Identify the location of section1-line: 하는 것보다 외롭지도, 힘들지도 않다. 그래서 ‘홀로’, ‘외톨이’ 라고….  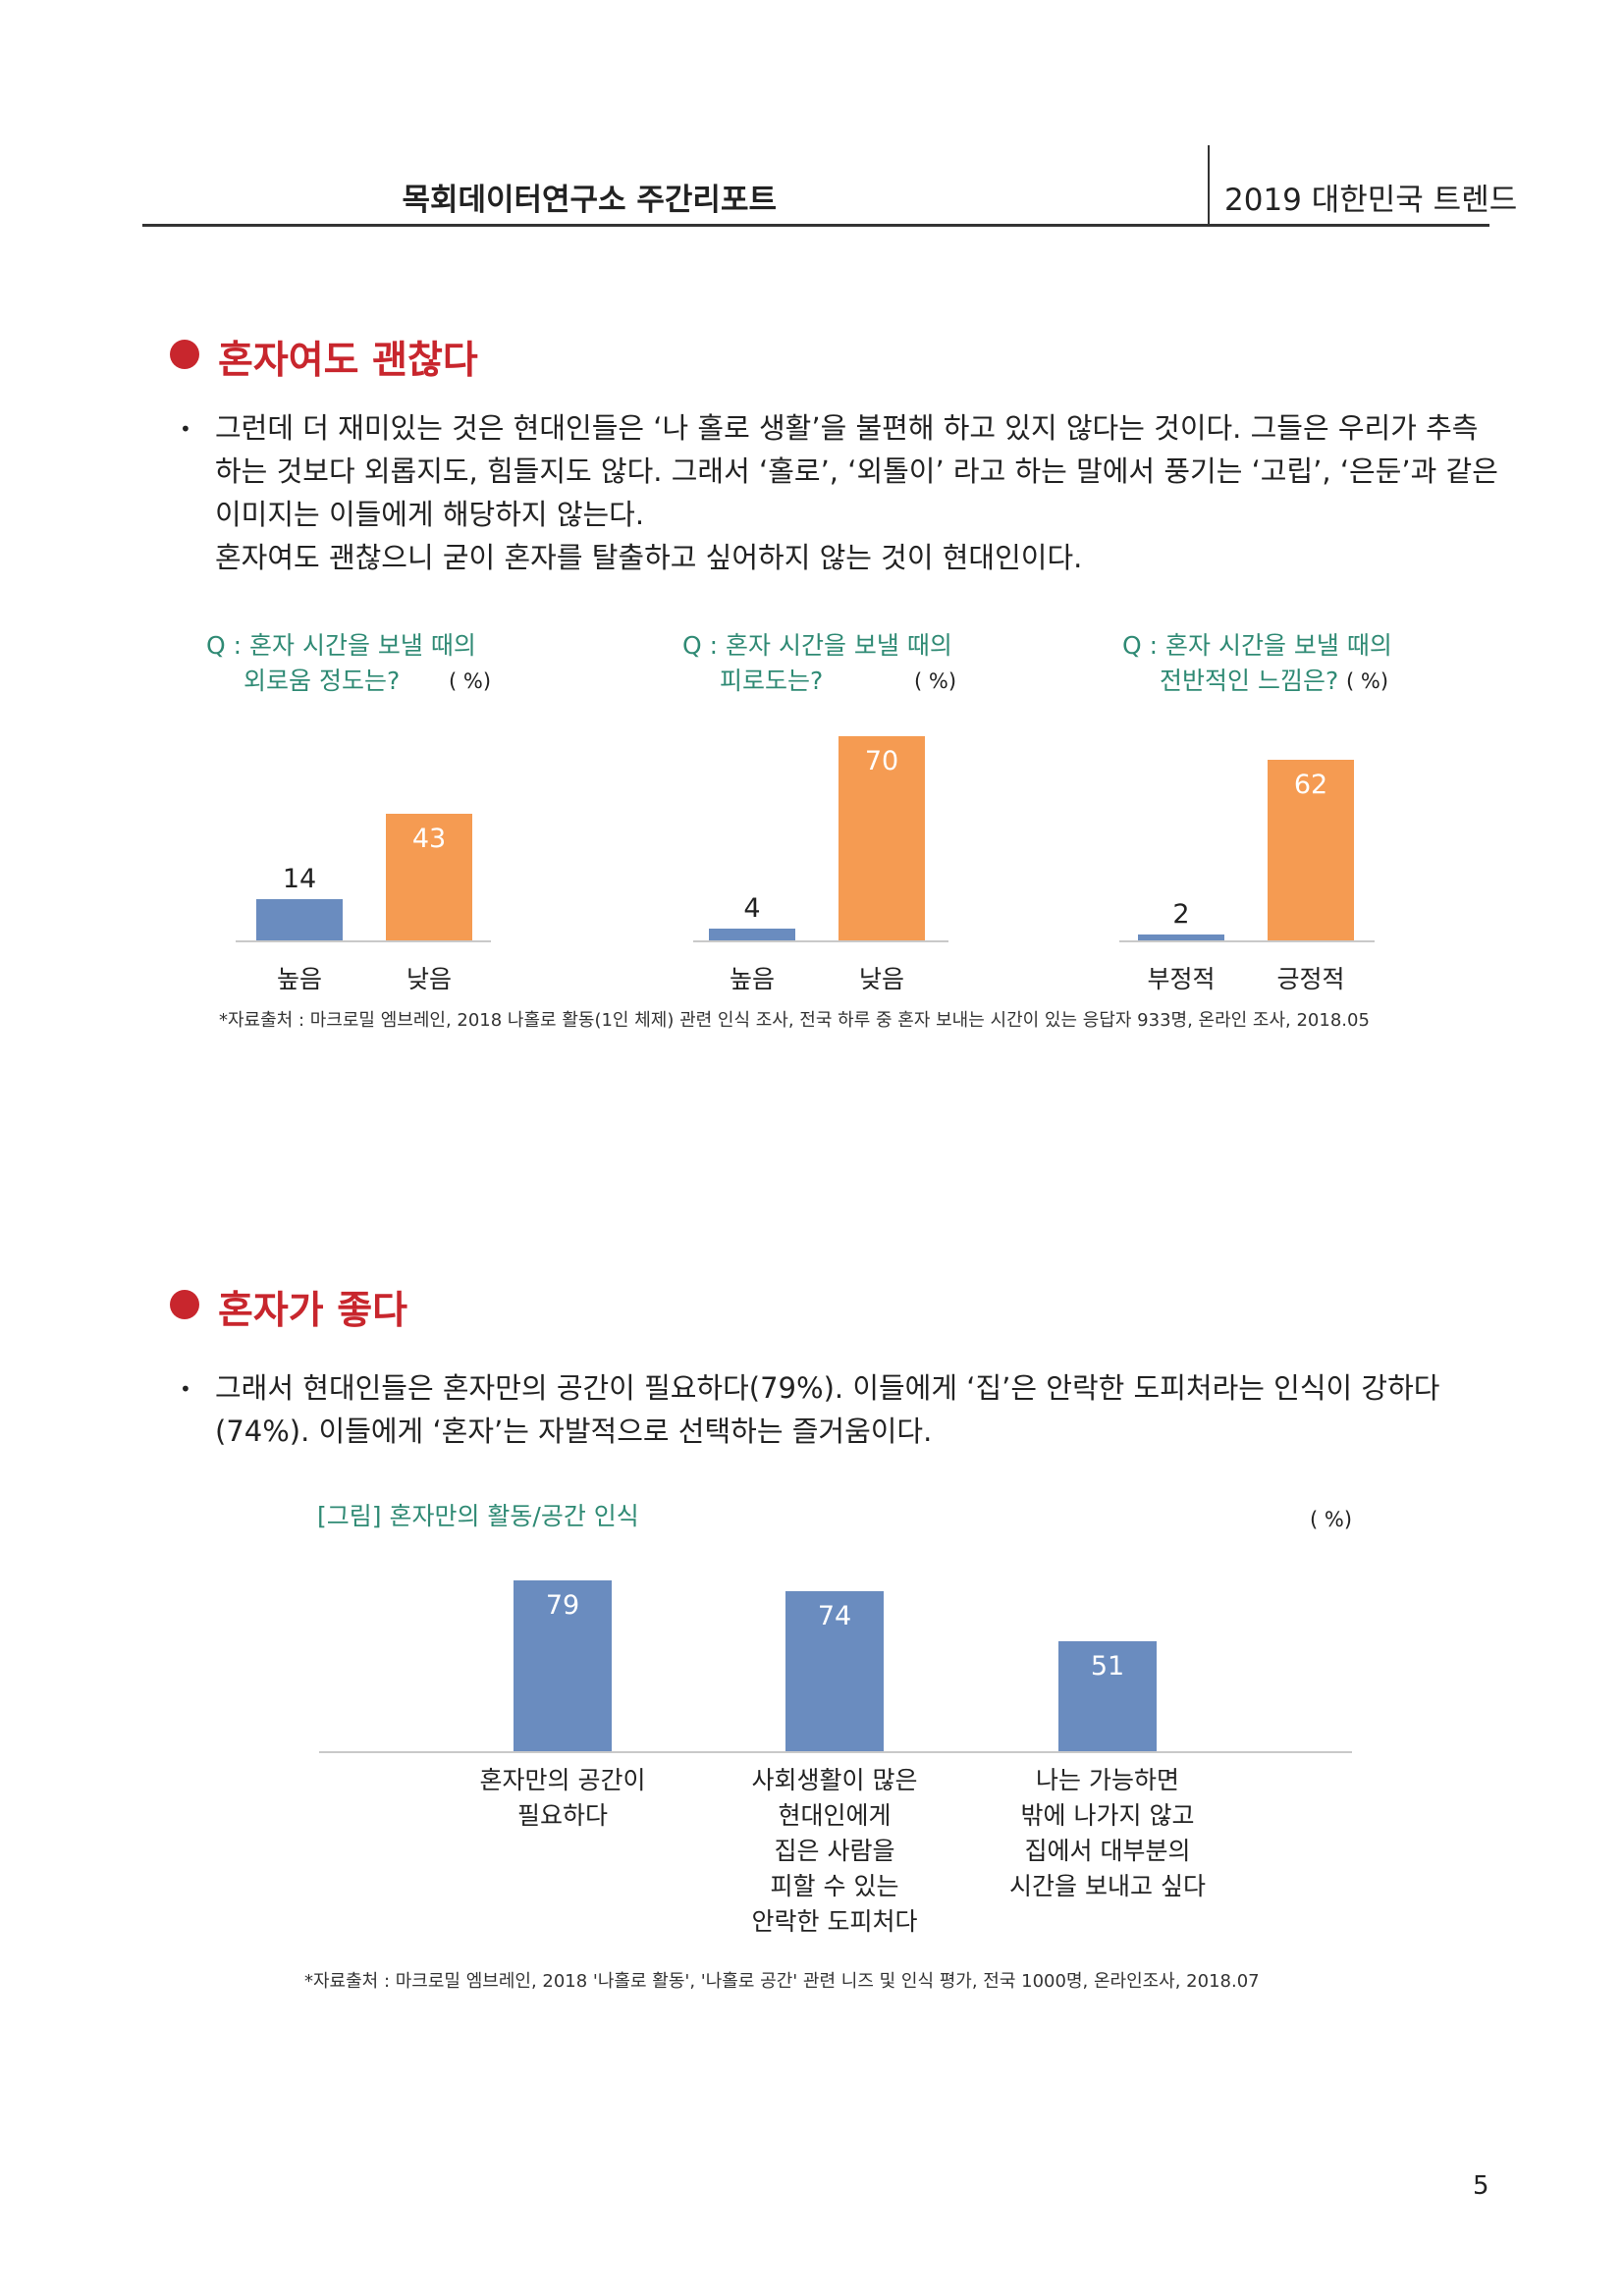
(856, 471).